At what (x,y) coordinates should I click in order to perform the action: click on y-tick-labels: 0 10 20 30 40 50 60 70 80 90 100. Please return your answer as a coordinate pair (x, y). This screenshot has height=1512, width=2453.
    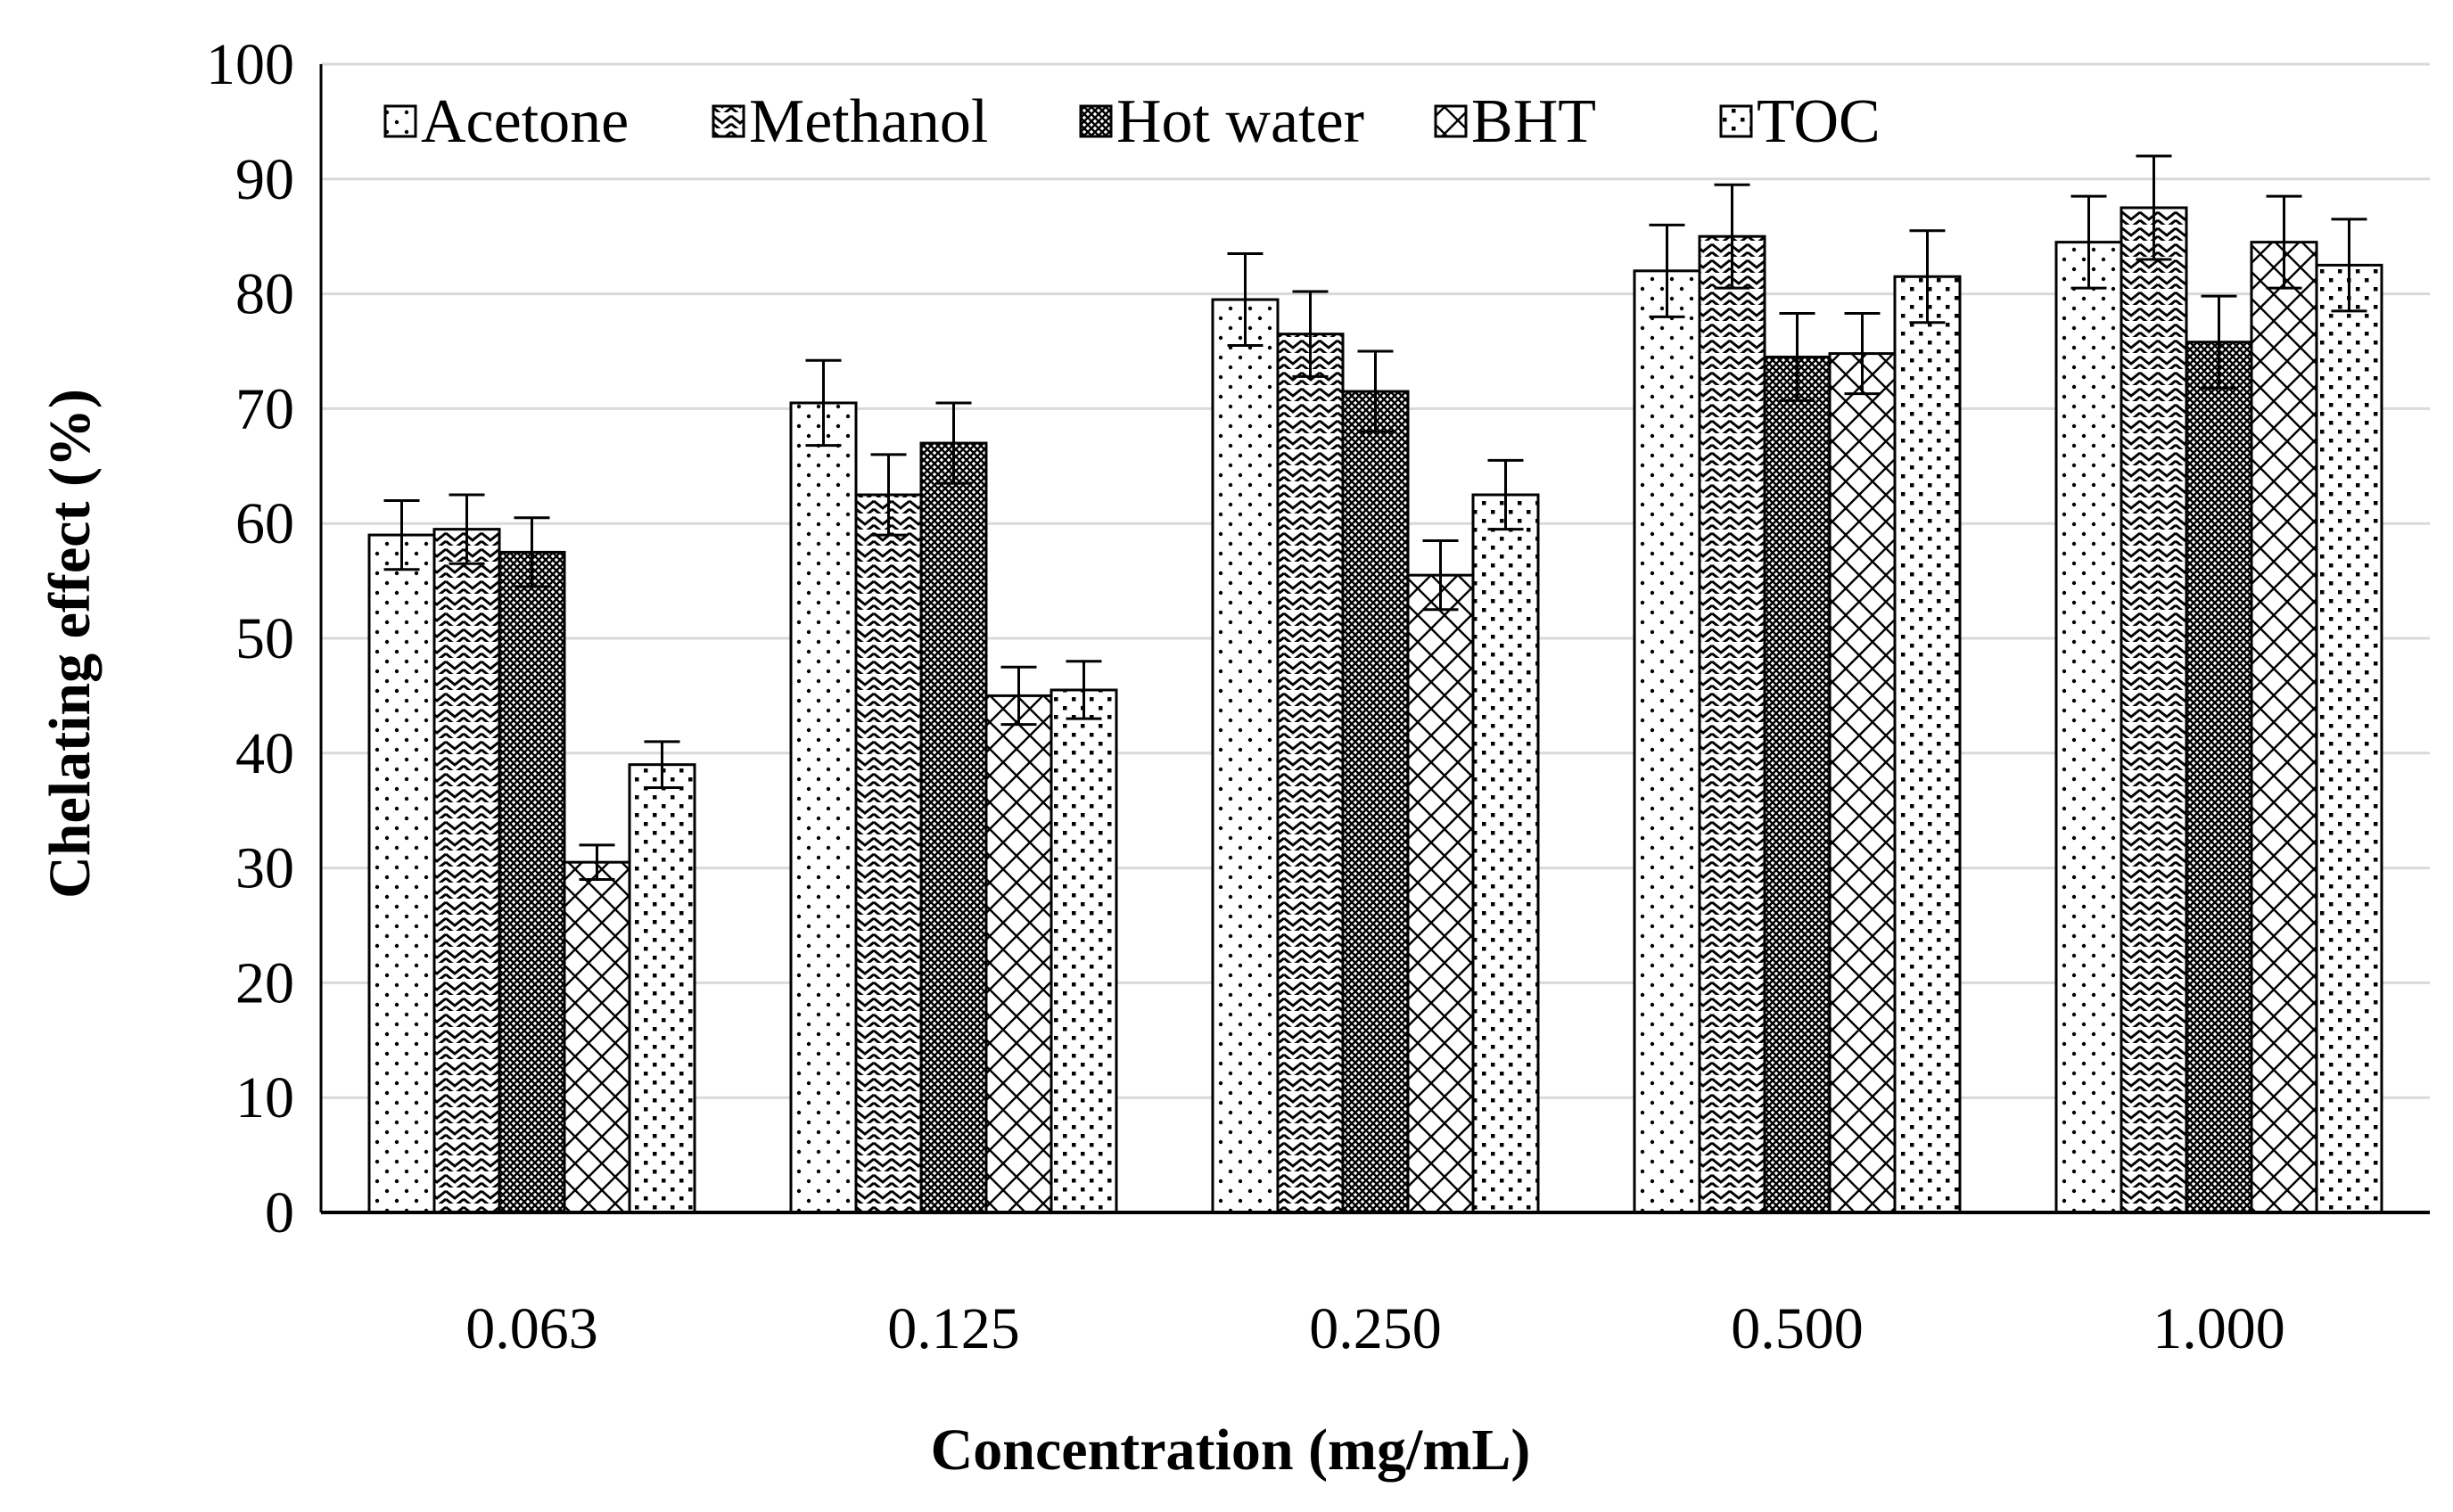
    Looking at the image, I should click on (250, 638).